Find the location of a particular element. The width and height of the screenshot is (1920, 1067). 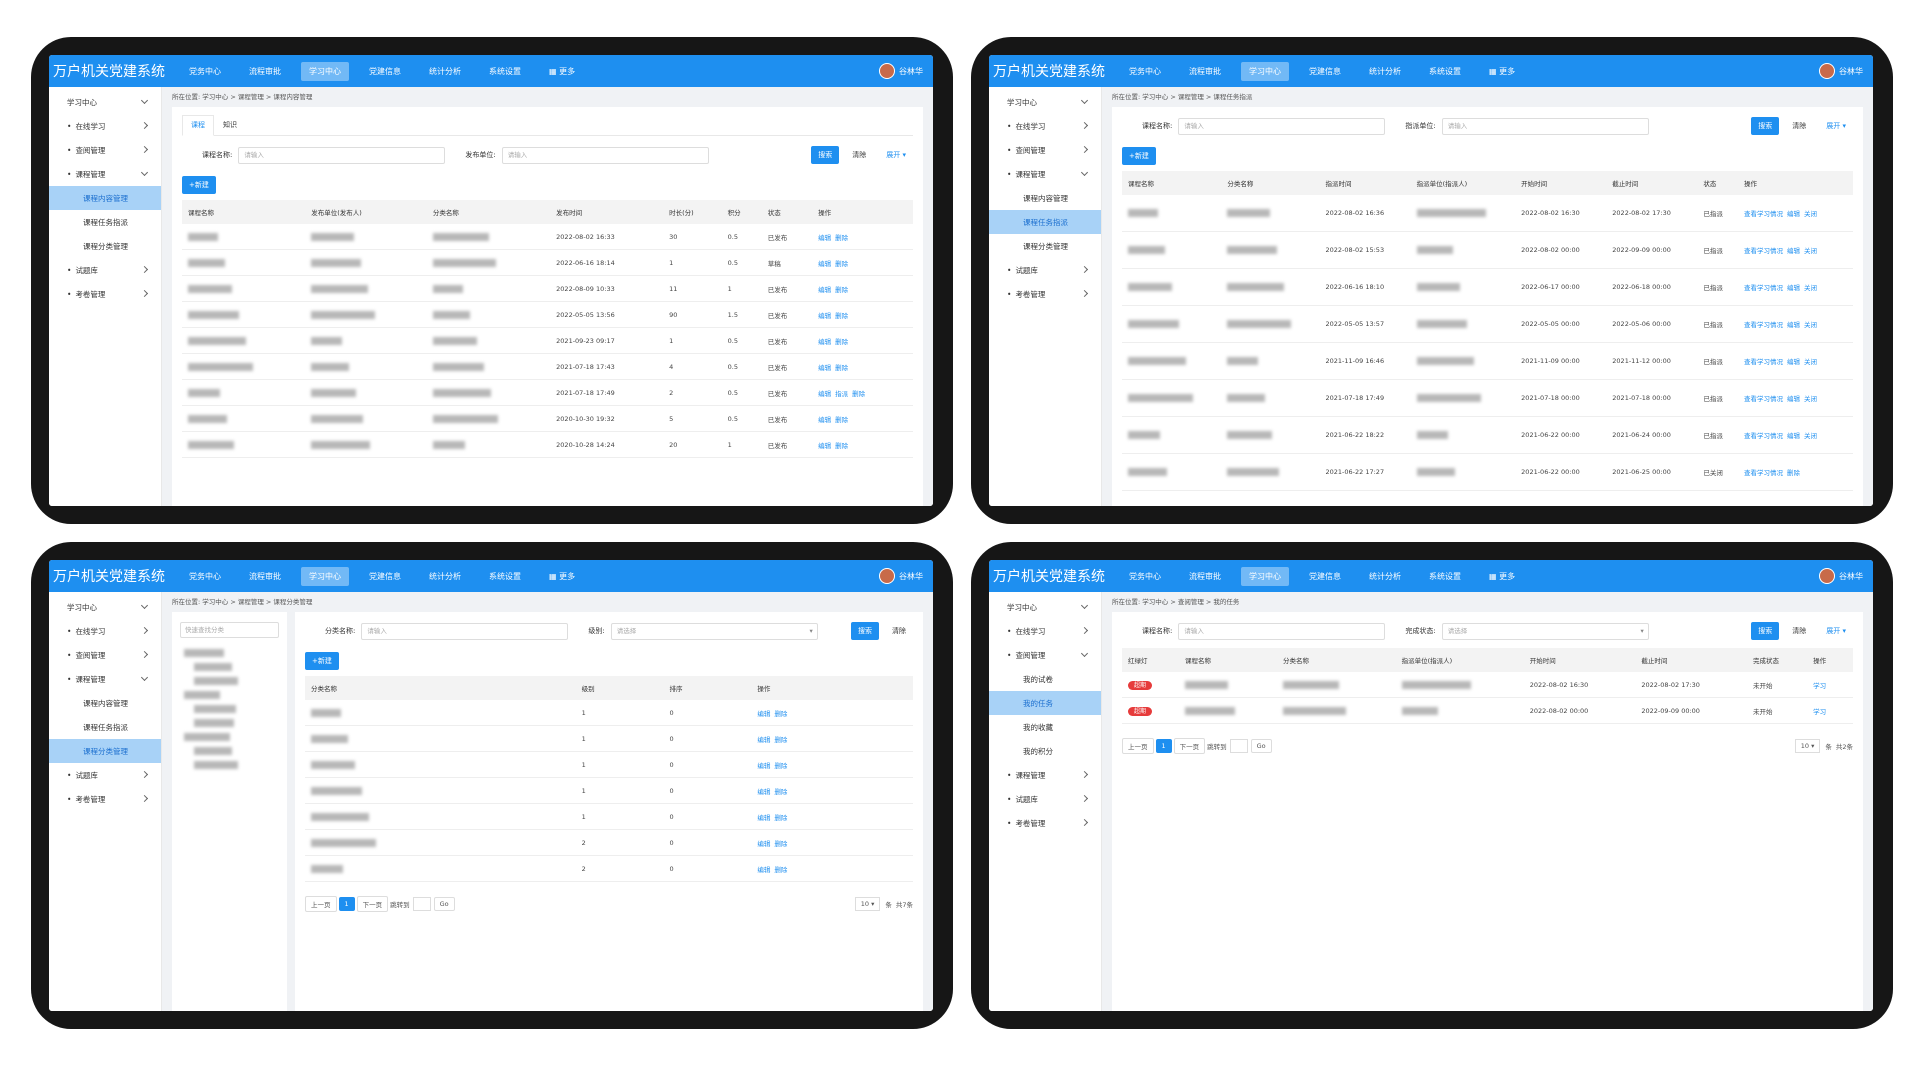

sidebar-item: 在线学习 is located at coordinates (105, 631).